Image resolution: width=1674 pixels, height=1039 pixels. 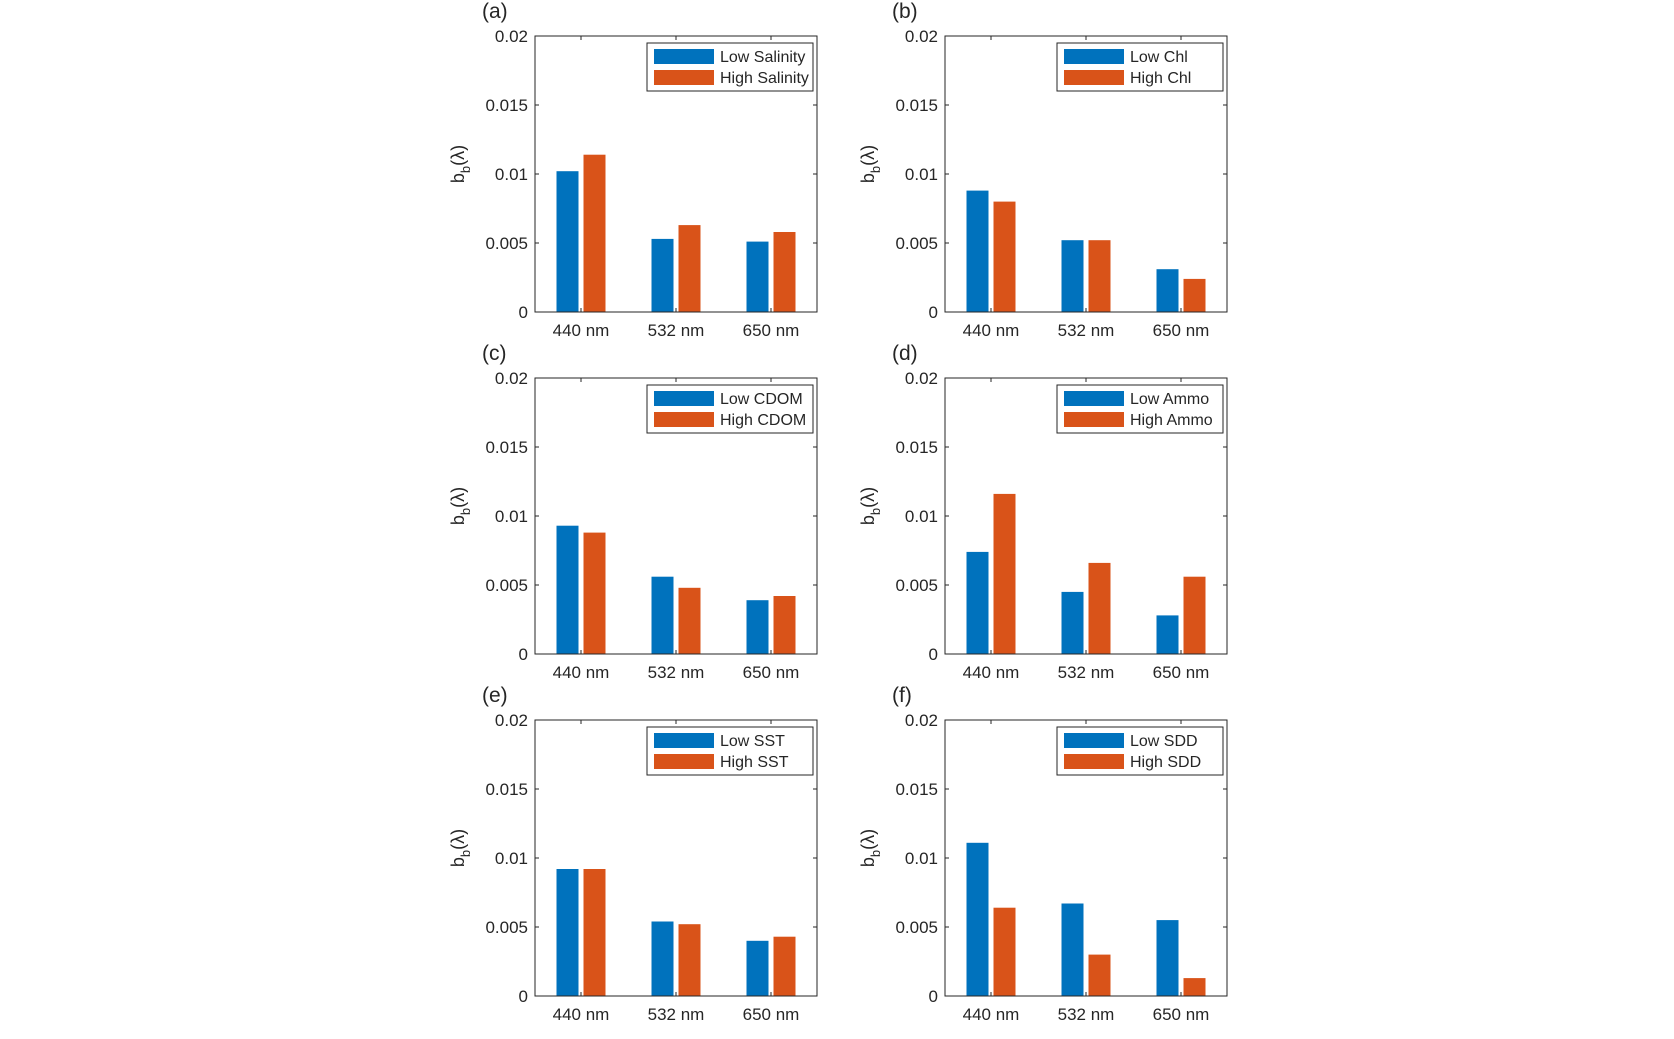 I want to click on legend-label: High Chl, so click(x=1160, y=78).